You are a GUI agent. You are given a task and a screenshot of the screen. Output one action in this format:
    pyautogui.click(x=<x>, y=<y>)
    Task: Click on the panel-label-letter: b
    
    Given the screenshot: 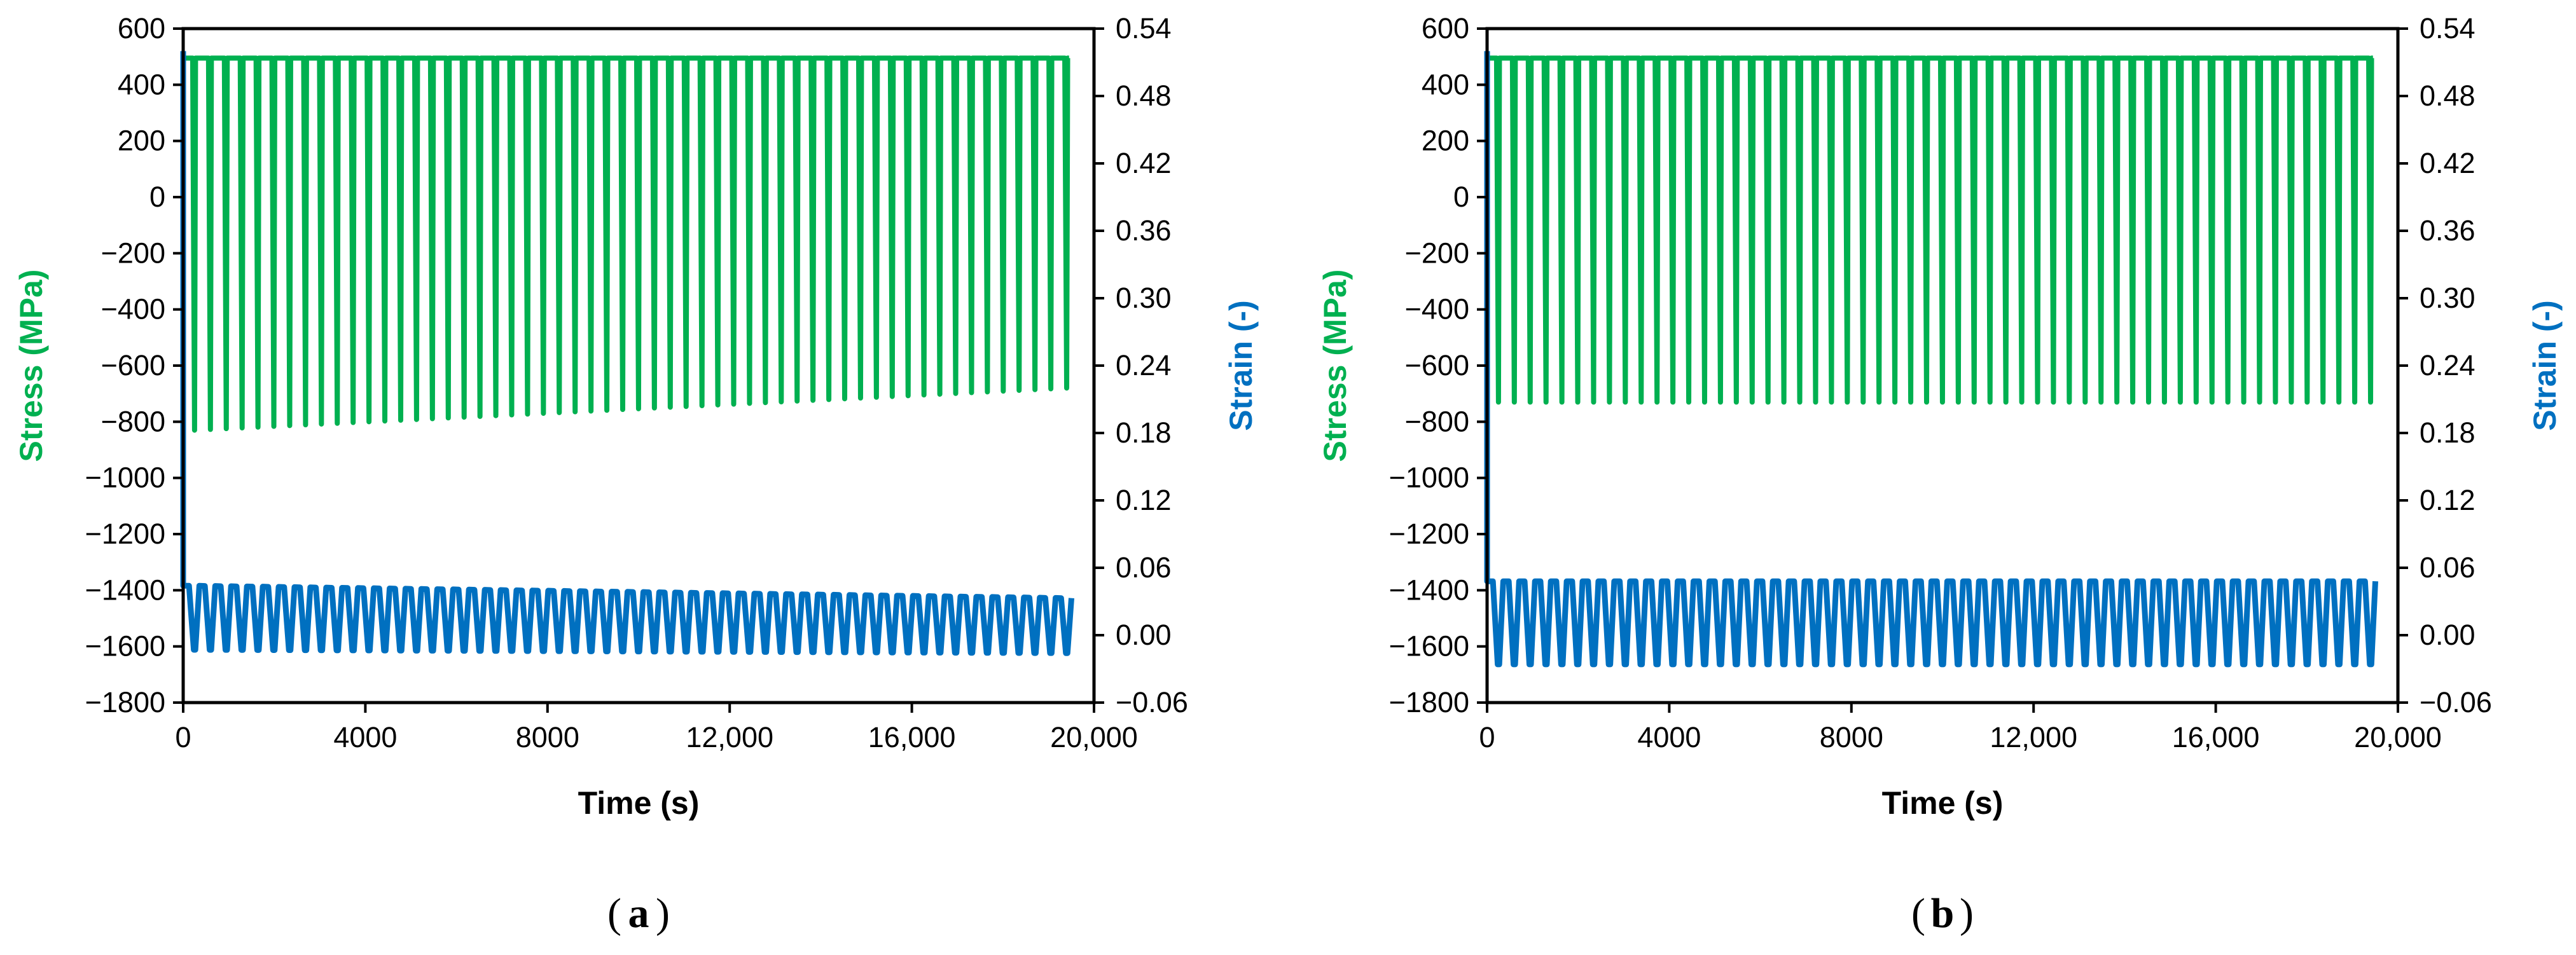 What is the action you would take?
    pyautogui.click(x=1943, y=913)
    